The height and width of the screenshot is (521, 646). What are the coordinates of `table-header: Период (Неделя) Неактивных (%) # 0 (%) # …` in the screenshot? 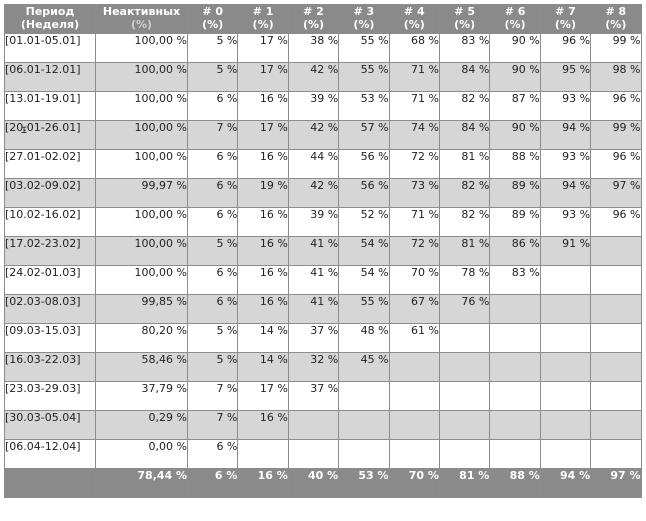 It's located at (323, 19).